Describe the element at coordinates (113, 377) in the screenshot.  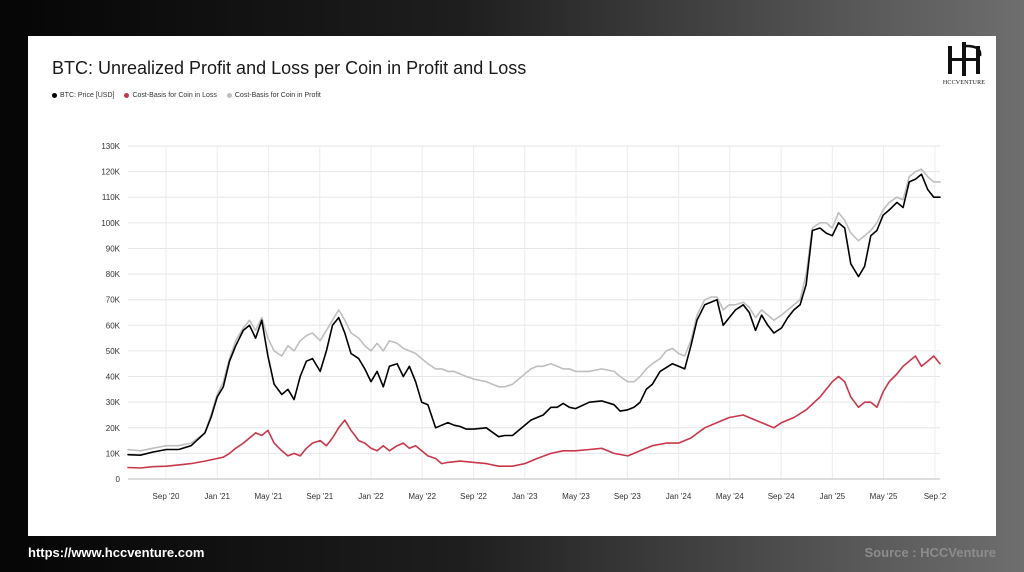
I see `y-tick-label: 40K` at that location.